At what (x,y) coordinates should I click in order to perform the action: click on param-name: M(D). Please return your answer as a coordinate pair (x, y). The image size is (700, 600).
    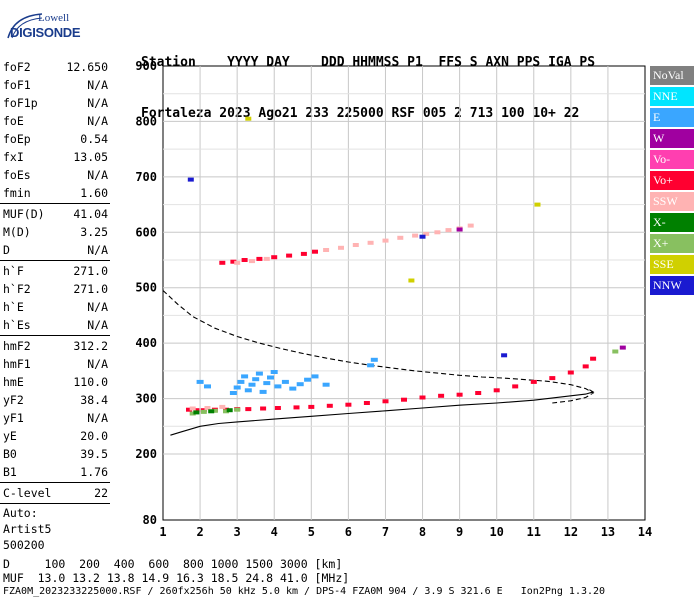
    Looking at the image, I should click on (17, 232).